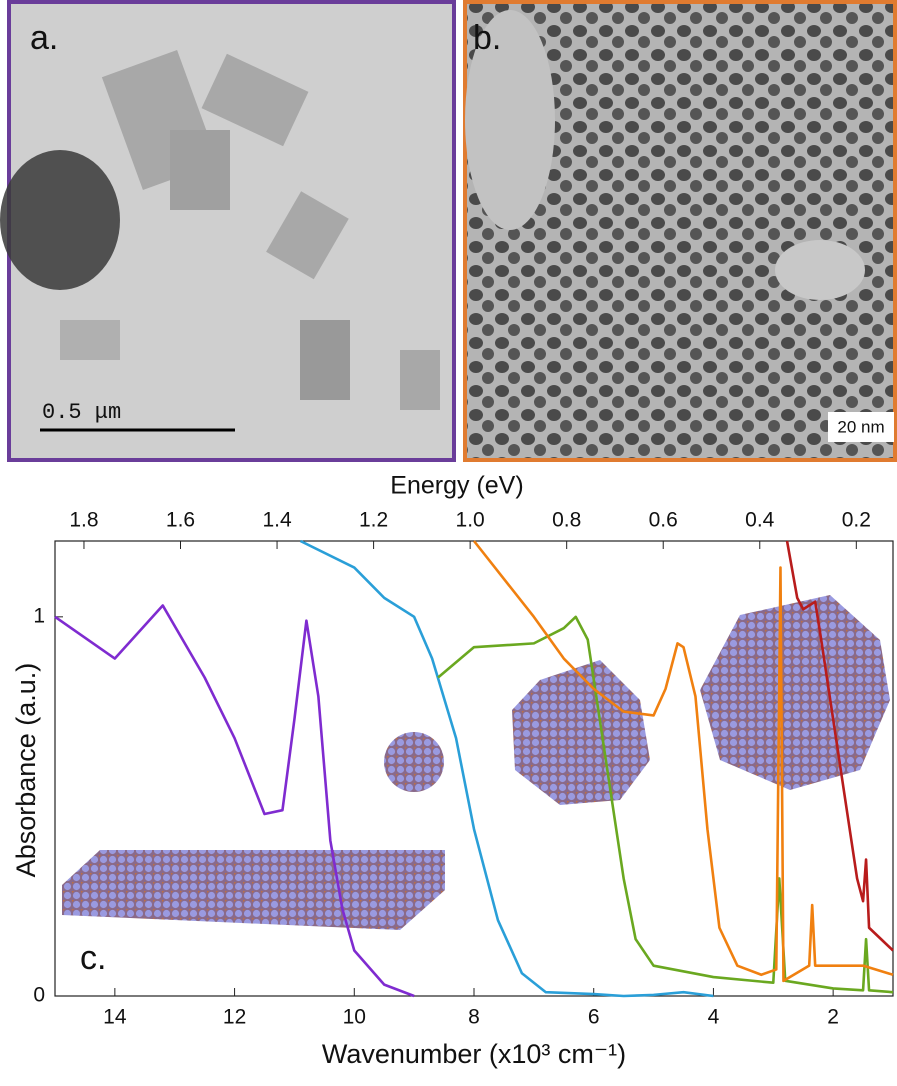 Image resolution: width=897 pixels, height=1086 pixels. What do you see at coordinates (470, 520) in the screenshot?
I see `x2-tick-label: 1.0` at bounding box center [470, 520].